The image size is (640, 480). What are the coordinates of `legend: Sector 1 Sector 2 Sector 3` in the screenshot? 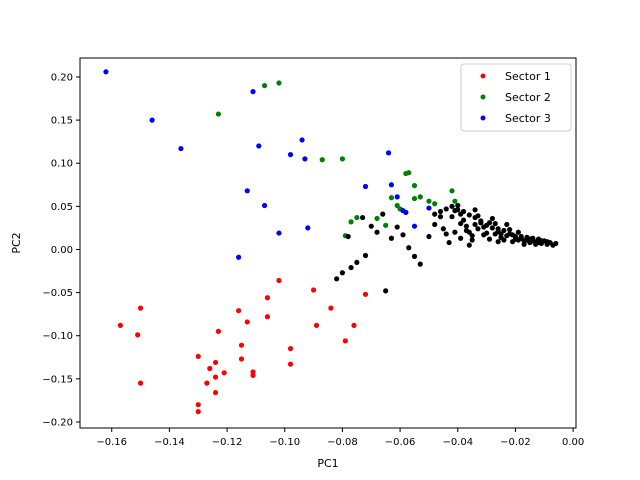 It's located at (516, 97).